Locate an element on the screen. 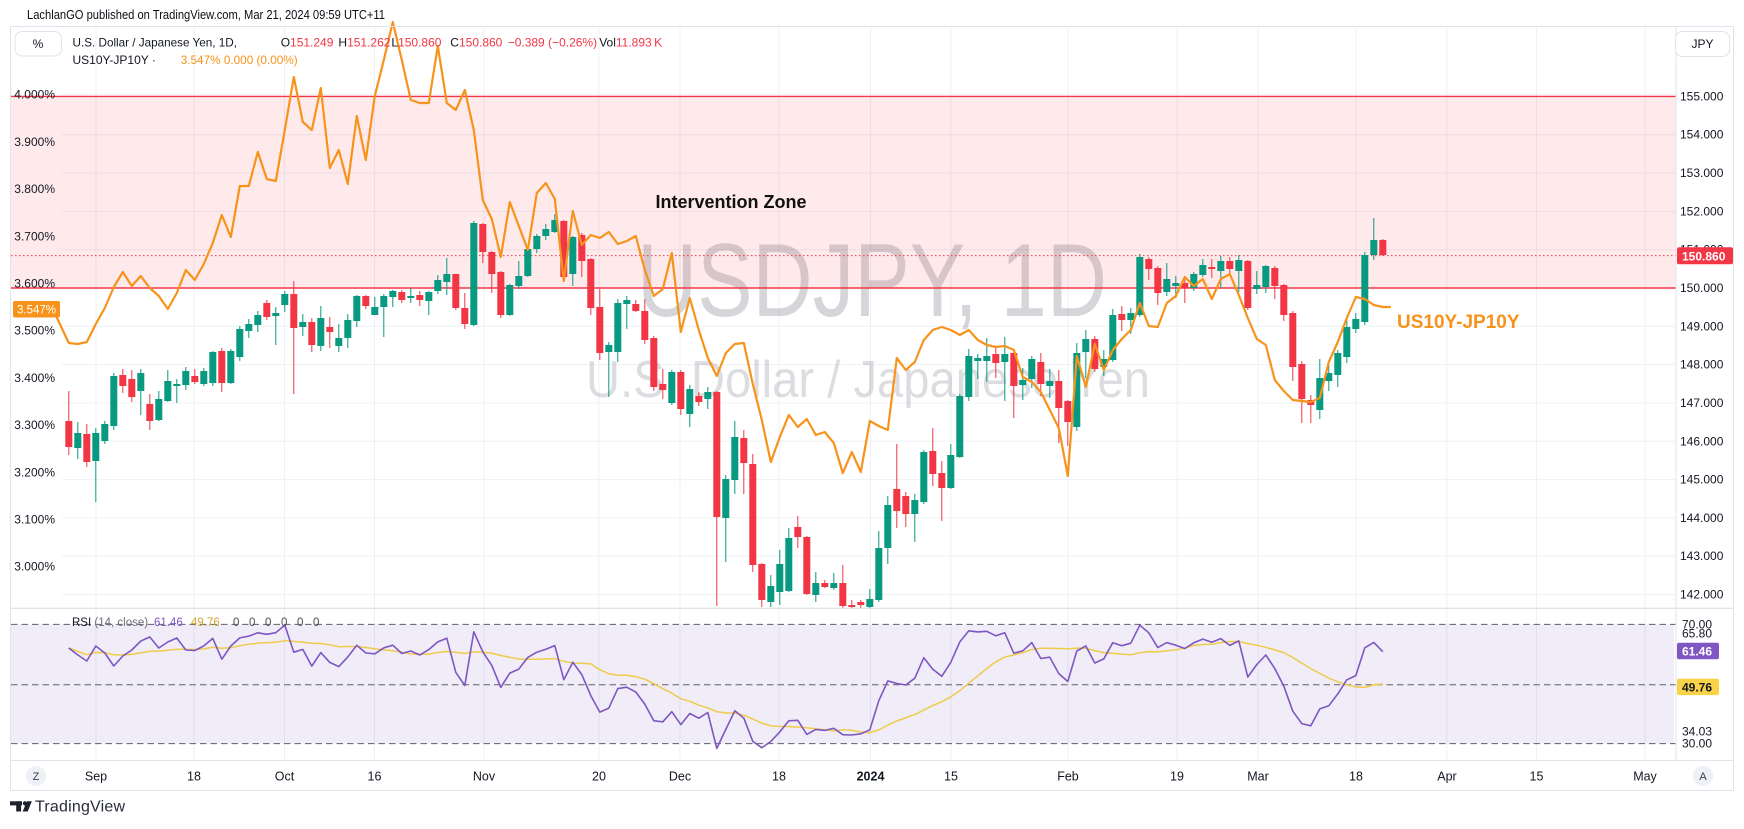 This screenshot has height=829, width=1744. svg-text: 3.700% is located at coordinates (34, 236).